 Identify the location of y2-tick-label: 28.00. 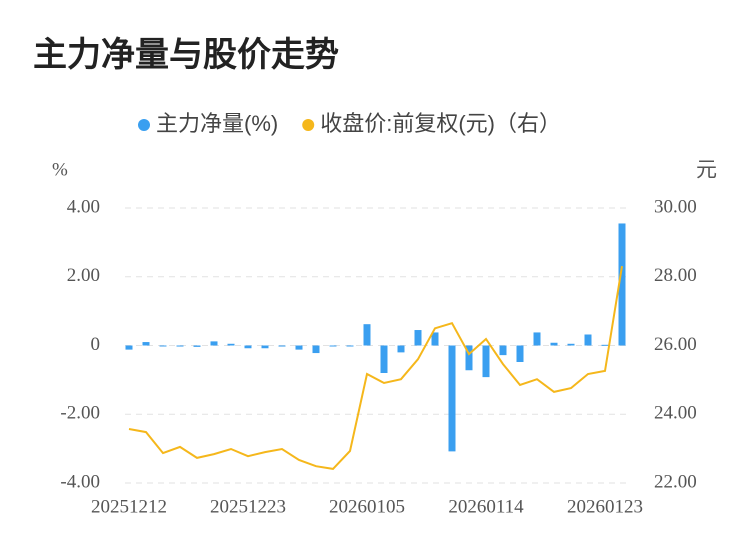
(675, 275).